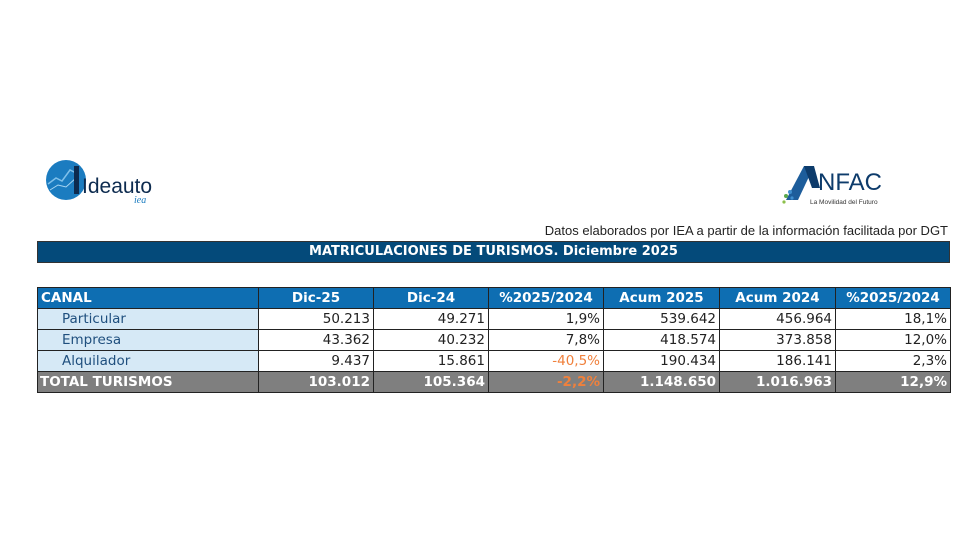 Image resolution: width=980 pixels, height=560 pixels. Describe the element at coordinates (546, 361) in the screenshot. I see `cell-pct-month: -40,5%` at that location.